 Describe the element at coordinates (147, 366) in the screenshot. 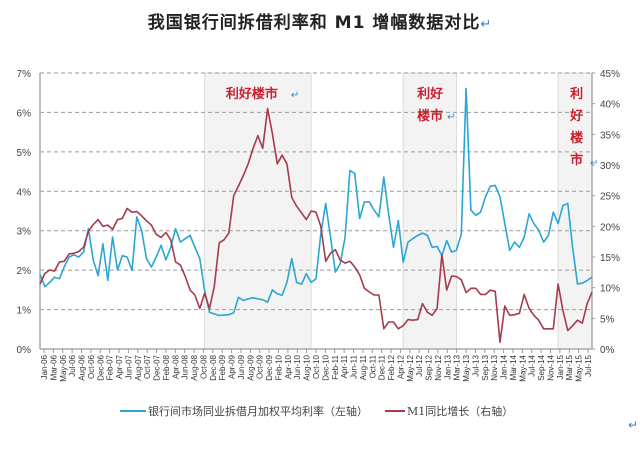

I see `x-tick-label: Oct-07` at that location.